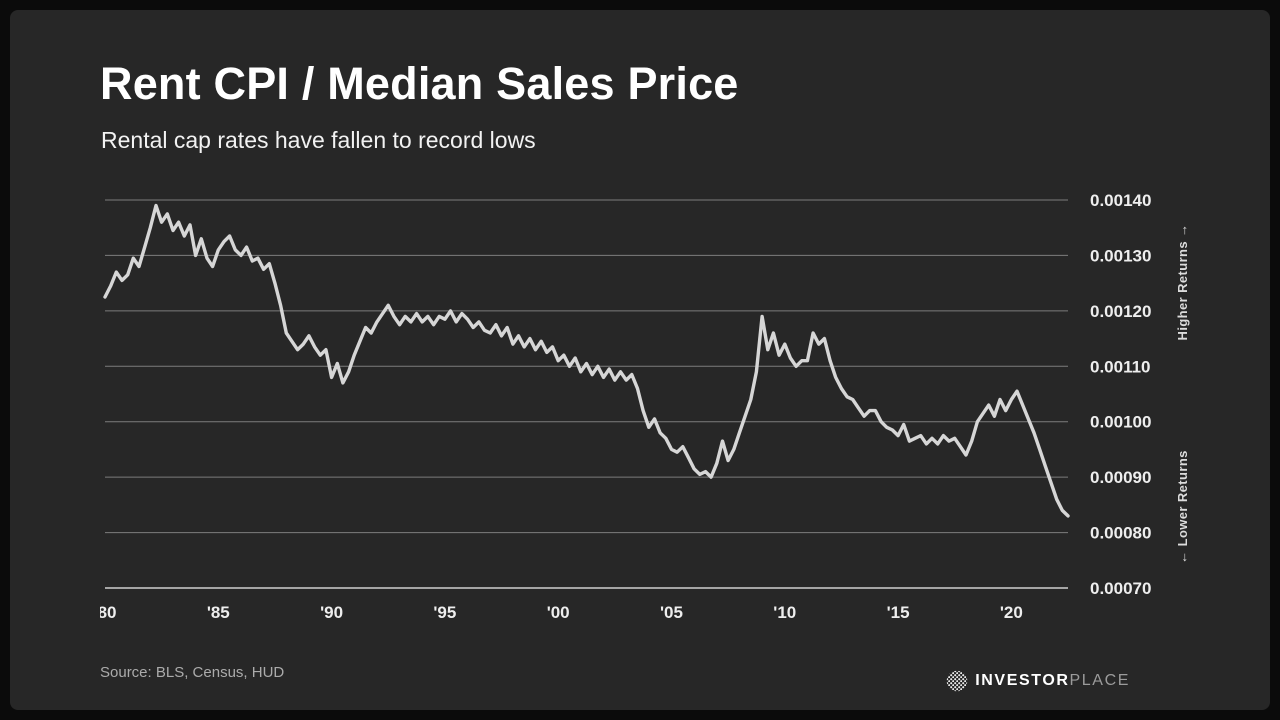 This screenshot has height=720, width=1280. What do you see at coordinates (331, 612) in the screenshot?
I see `x-axis-tick-label: '90` at bounding box center [331, 612].